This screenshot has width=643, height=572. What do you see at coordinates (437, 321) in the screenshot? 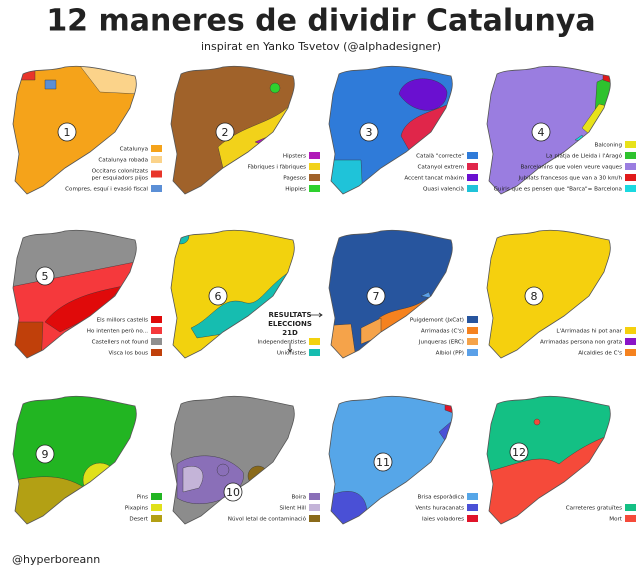
I see `legend-label: Puigdemont (JxCat)` at bounding box center [437, 321].